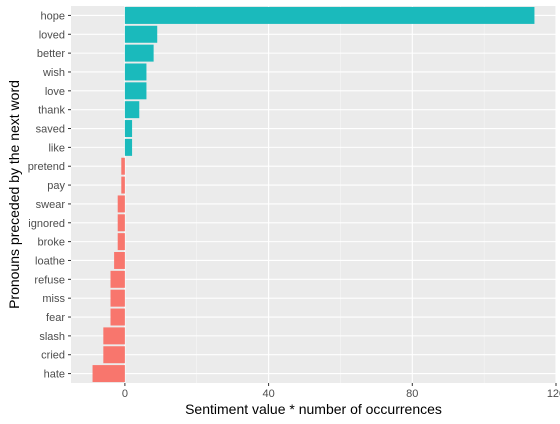 The image size is (560, 424). Describe the element at coordinates (46, 224) in the screenshot. I see `y-tick-label: ignored` at that location.